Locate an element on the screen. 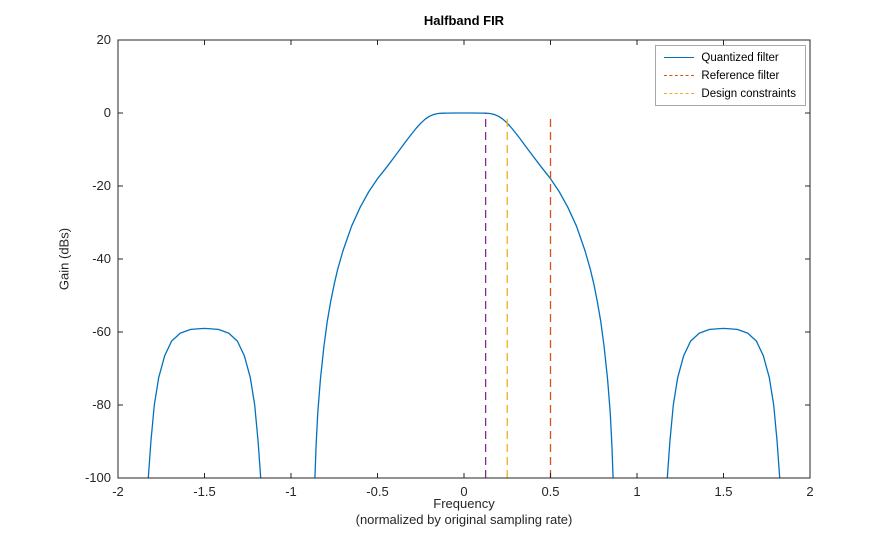  x-tick-label: 1 is located at coordinates (636, 491).